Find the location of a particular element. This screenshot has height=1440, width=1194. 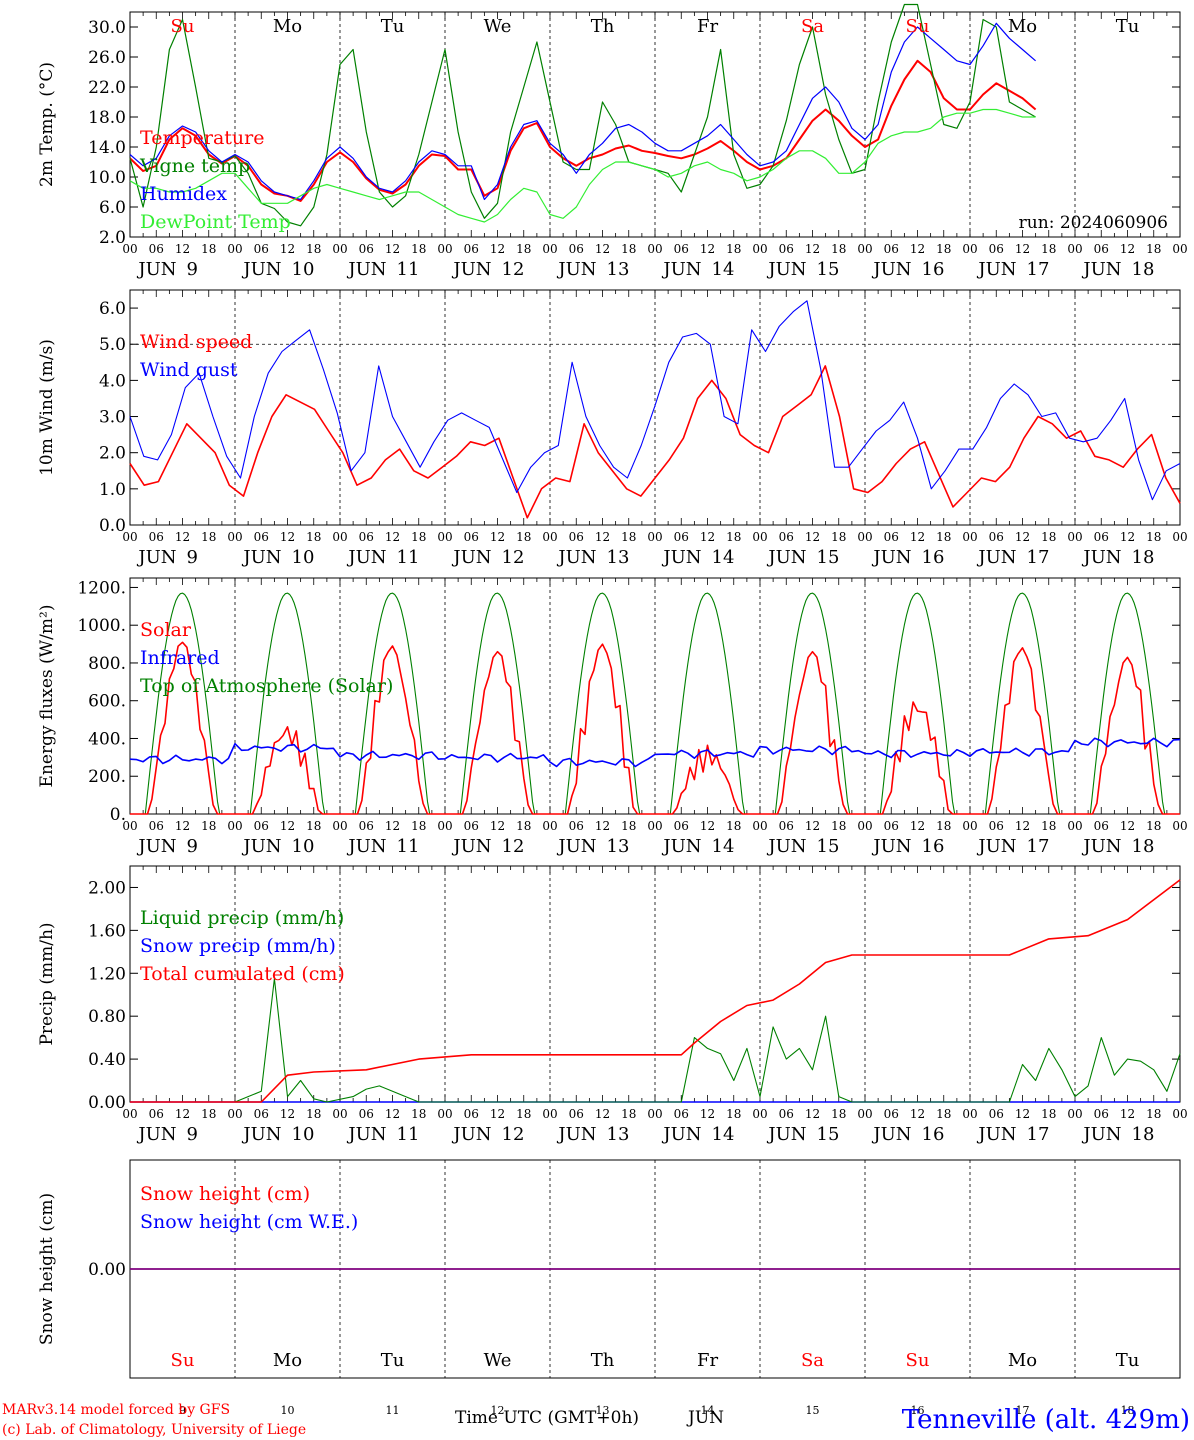

day-number-label: 16 is located at coordinates (933, 846).